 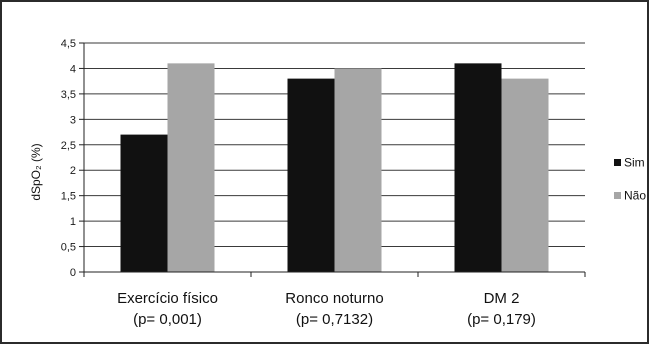 I want to click on category-pvalue: (p= 0,001), so click(x=167, y=319).